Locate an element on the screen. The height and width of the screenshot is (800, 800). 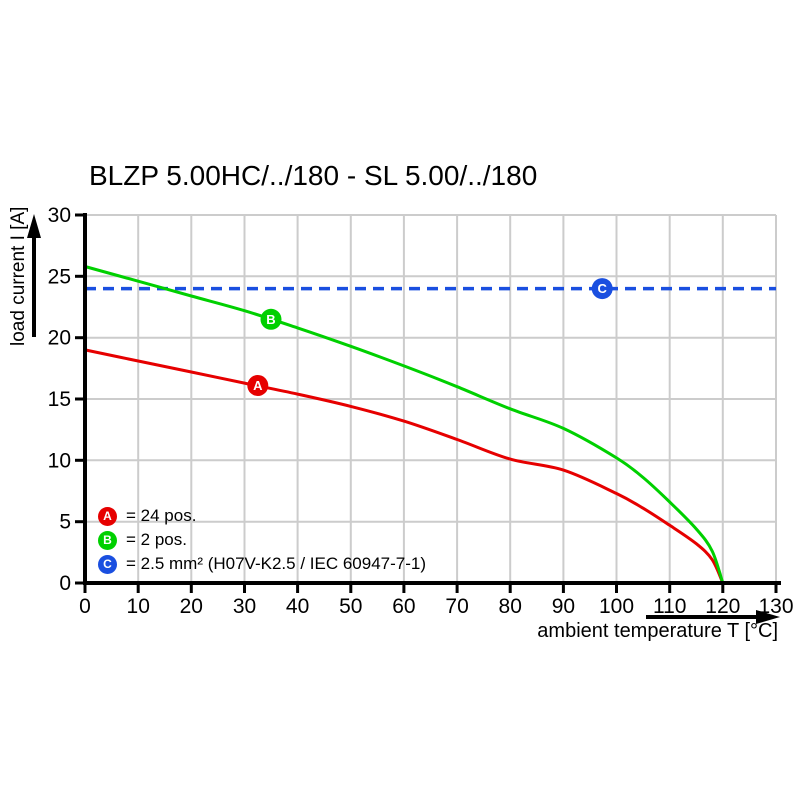
x-tick-label: 10 is located at coordinates (138, 606).